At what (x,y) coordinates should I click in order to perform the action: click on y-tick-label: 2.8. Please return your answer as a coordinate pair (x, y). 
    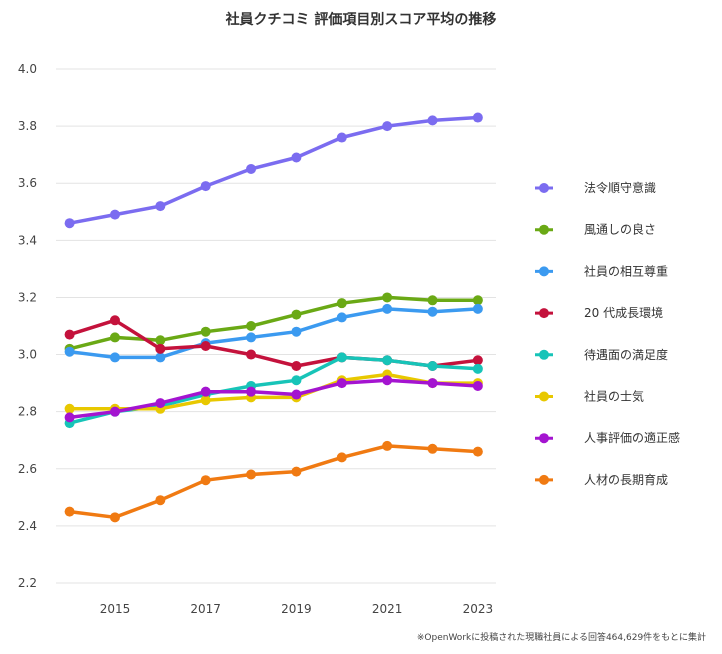
    Looking at the image, I should click on (27, 412).